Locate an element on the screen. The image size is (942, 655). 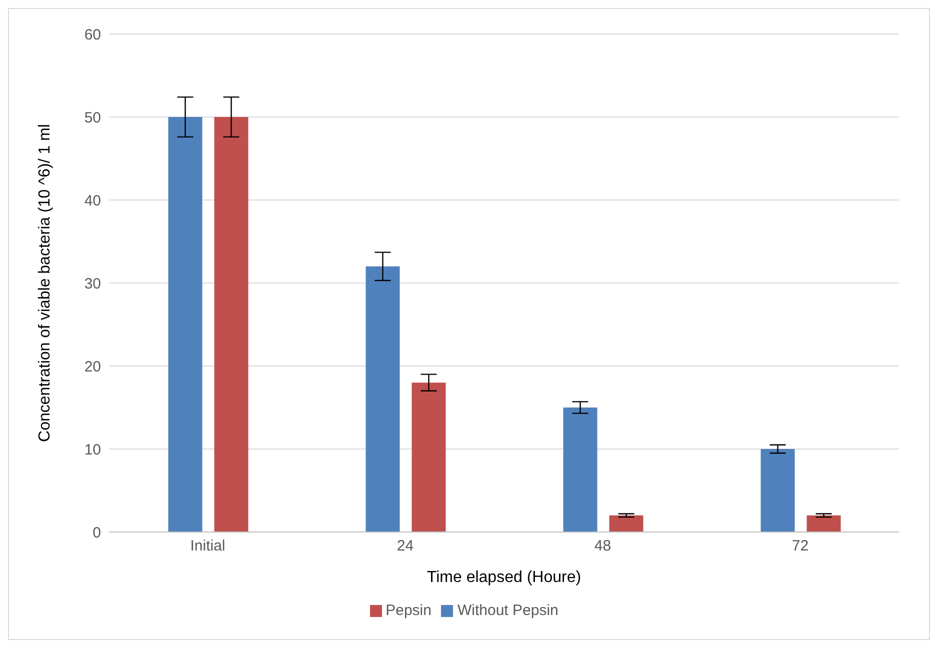
y-tick-label: 50 is located at coordinates (92, 117).